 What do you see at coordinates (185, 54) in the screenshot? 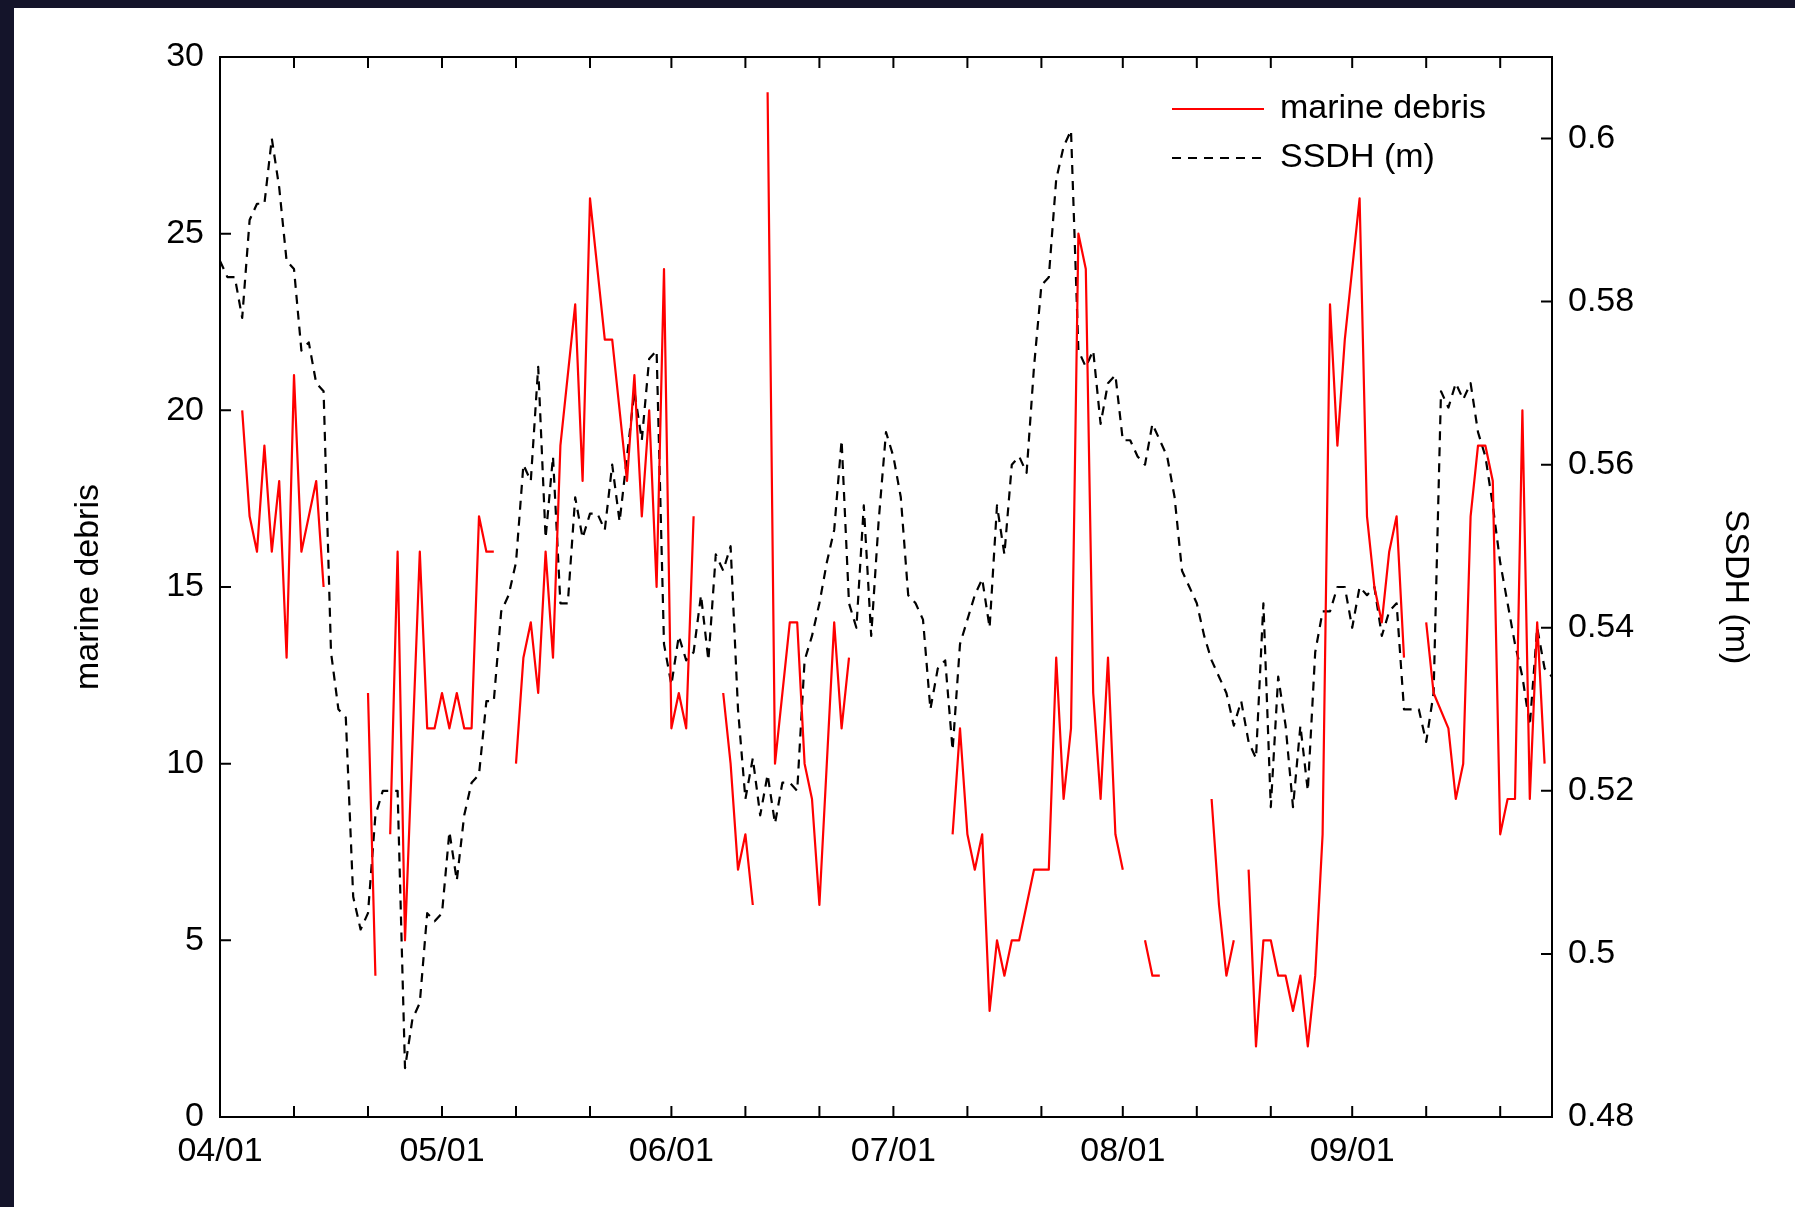
I see `y-tick-label: 30` at bounding box center [185, 54].